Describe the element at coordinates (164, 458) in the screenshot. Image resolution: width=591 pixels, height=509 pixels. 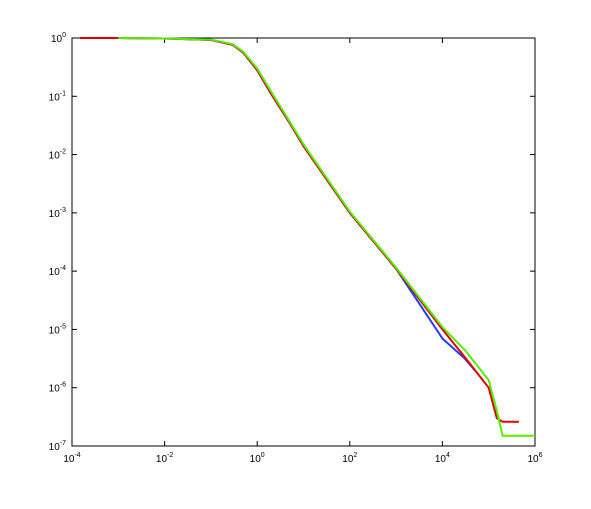
I see `x-tick-label: 10⁻²` at that location.